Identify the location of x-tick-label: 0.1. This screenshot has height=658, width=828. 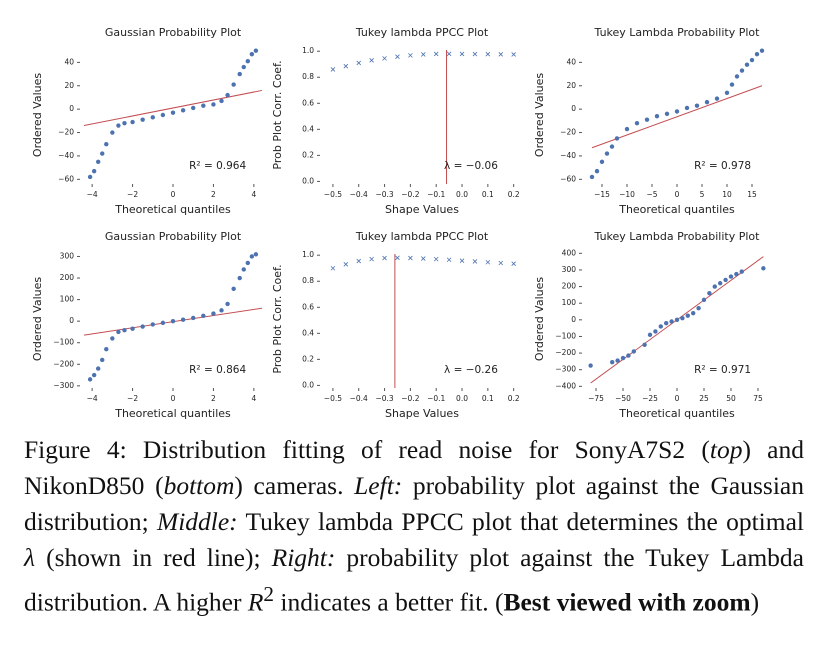
(488, 398).